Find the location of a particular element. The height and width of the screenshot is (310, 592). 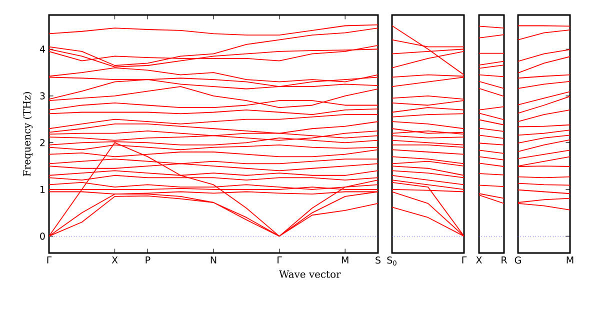

x-axis-title: Wave vector is located at coordinates (310, 274).